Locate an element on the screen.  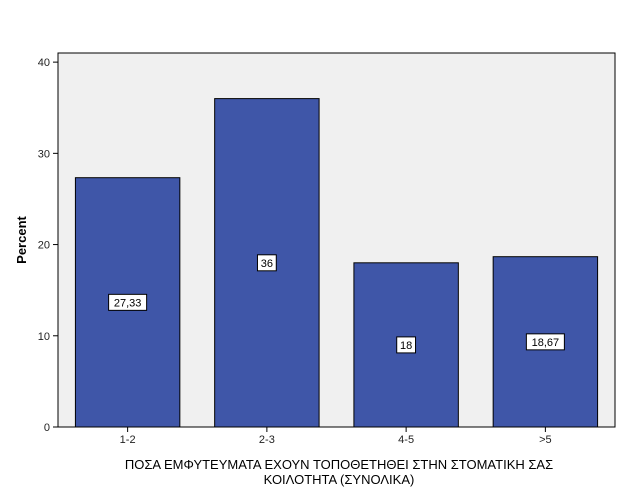
x-tick-label: >5 is located at coordinates (545, 440).